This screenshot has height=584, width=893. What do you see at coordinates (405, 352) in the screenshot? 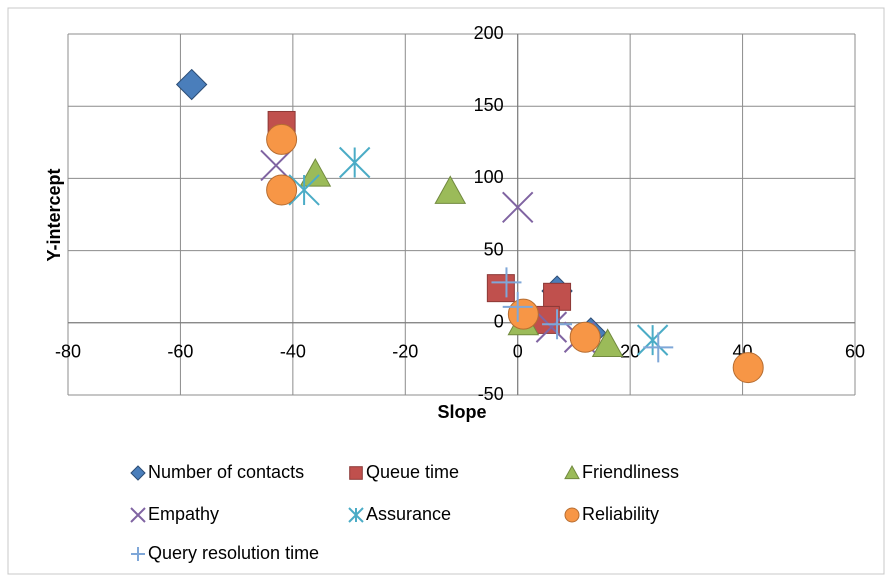
I see `x-tick-label: -20` at bounding box center [405, 352].